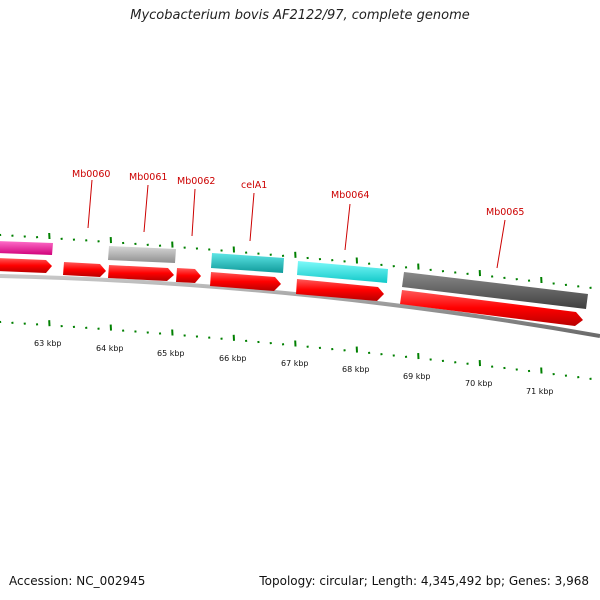  What do you see at coordinates (171, 353) in the screenshot?
I see `kbp-label: 65 kbp` at bounding box center [171, 353].